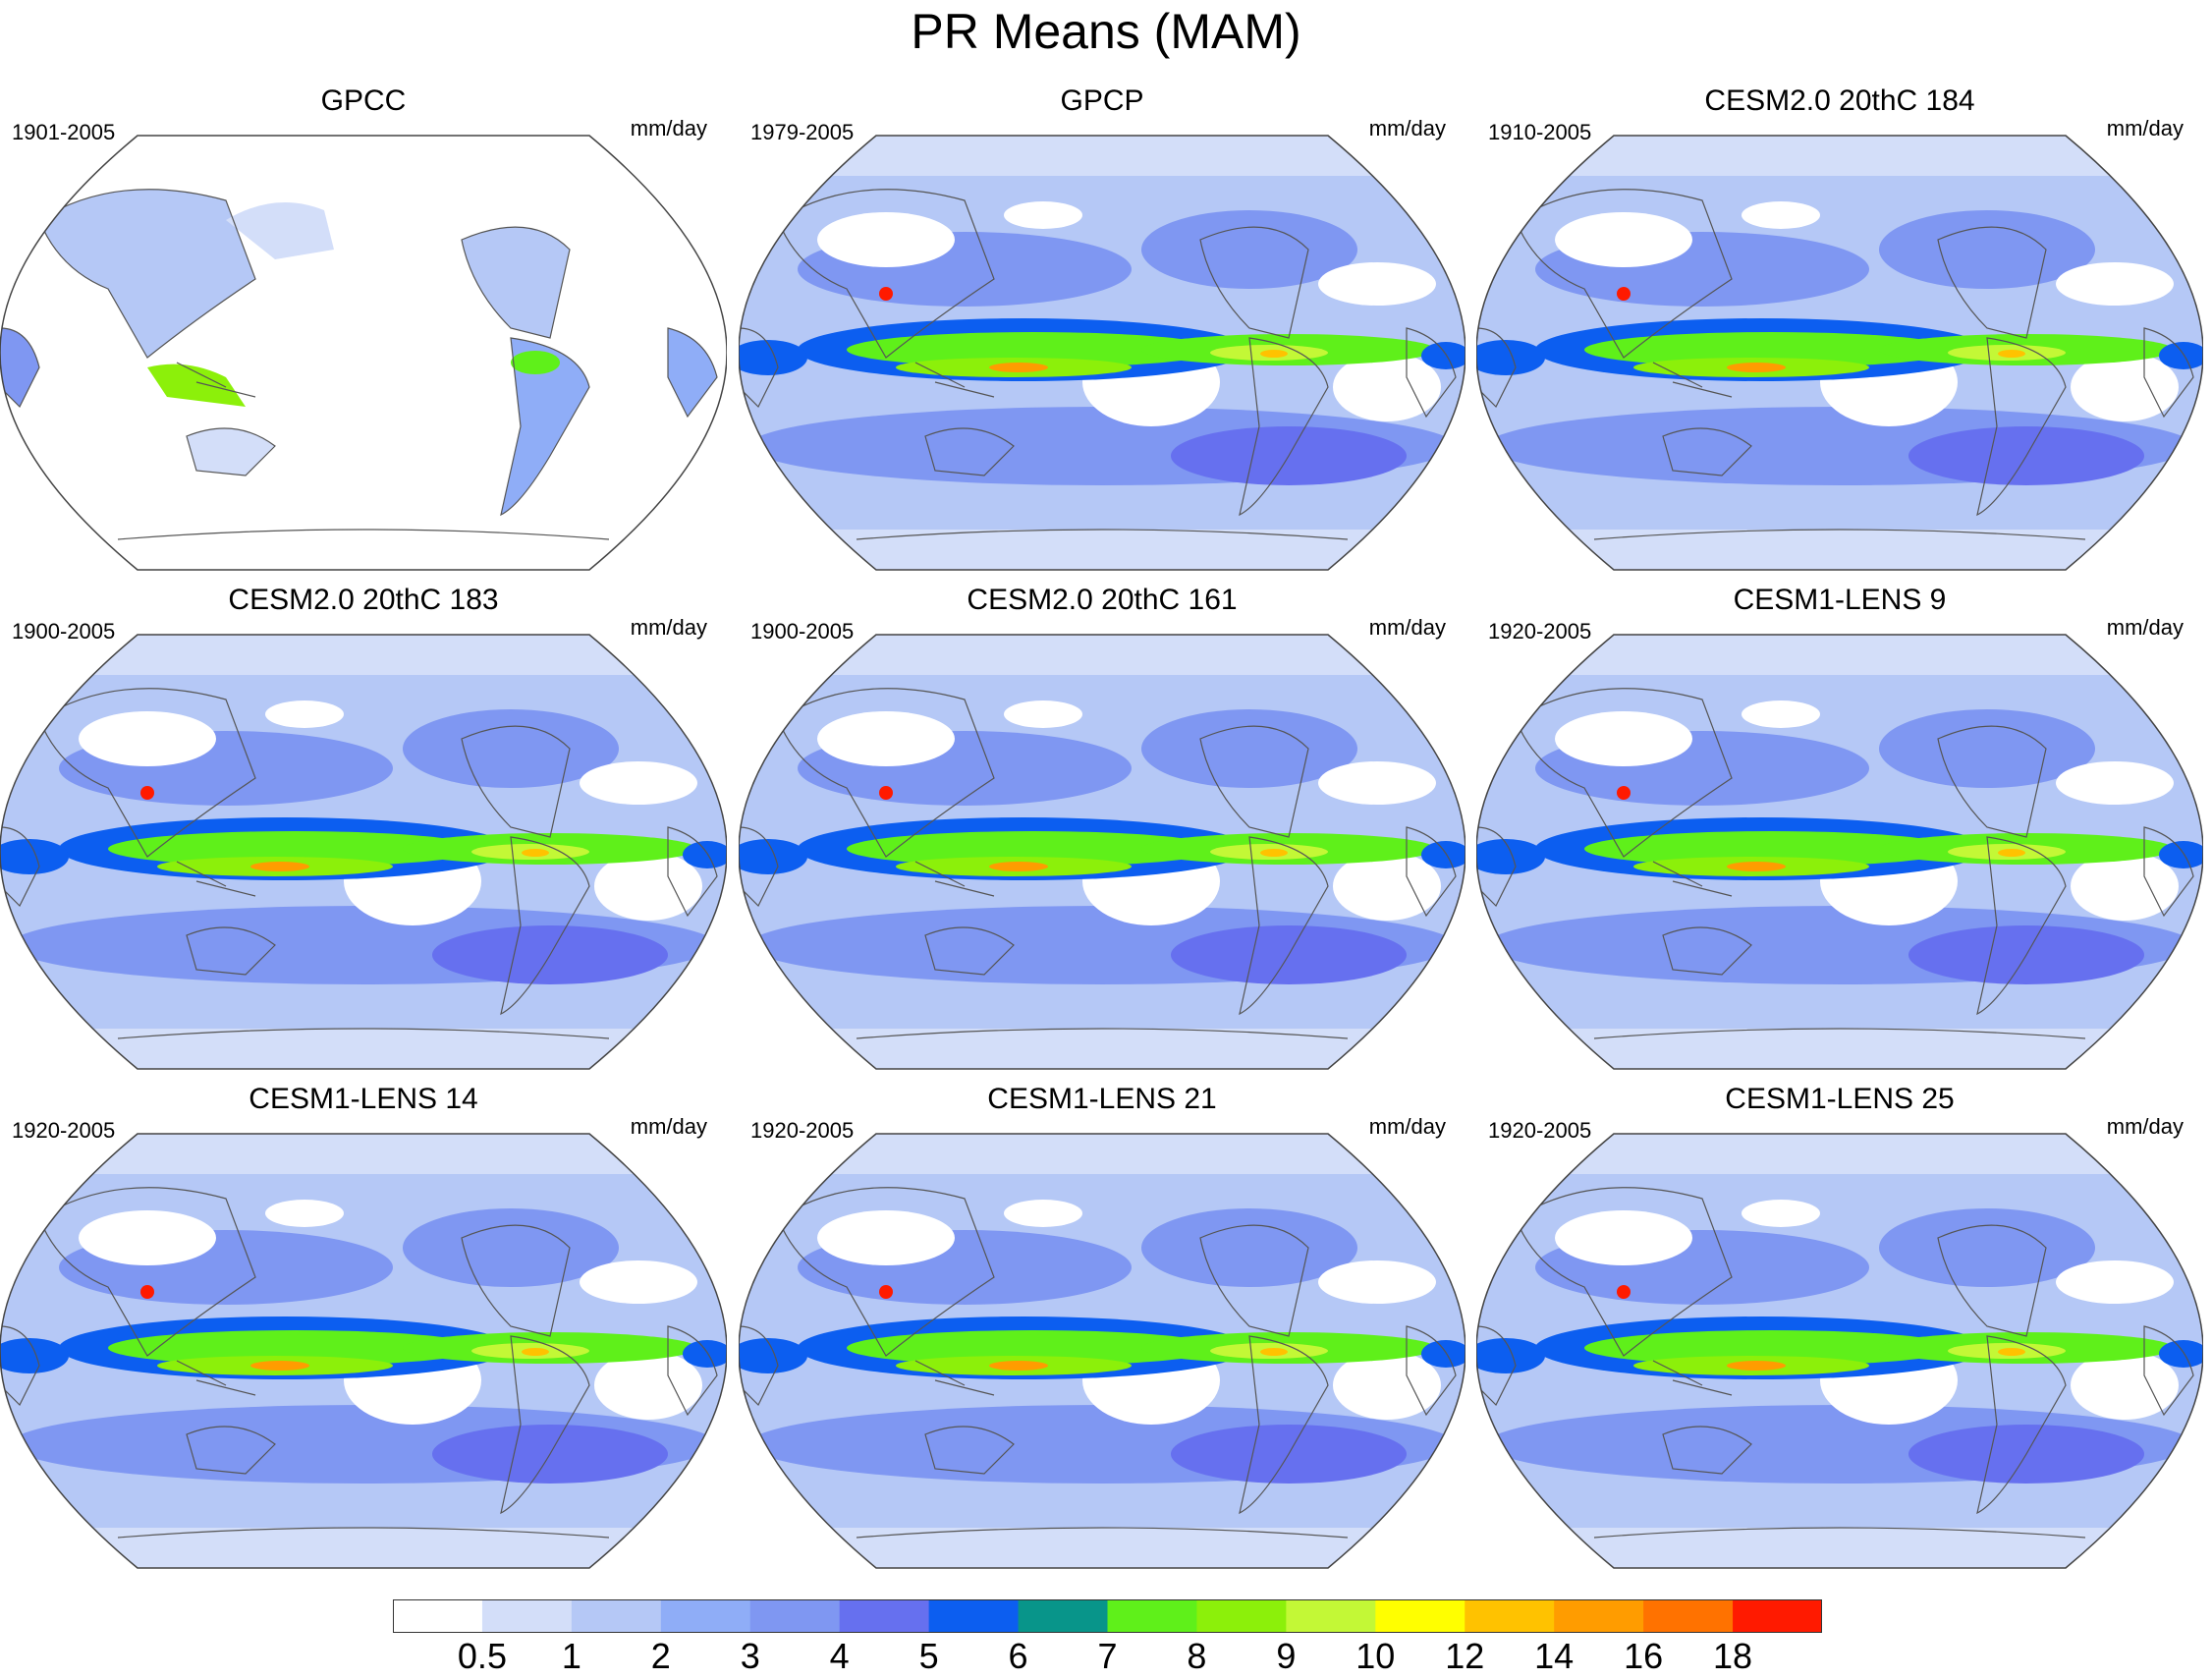  What do you see at coordinates (750, 1656) in the screenshot?
I see `colorbar-tick-label: 3` at bounding box center [750, 1656].